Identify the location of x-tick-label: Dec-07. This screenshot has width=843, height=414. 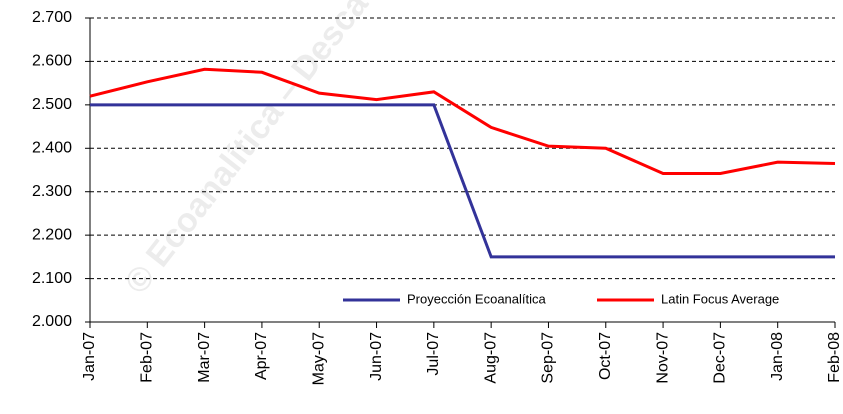
(720, 358).